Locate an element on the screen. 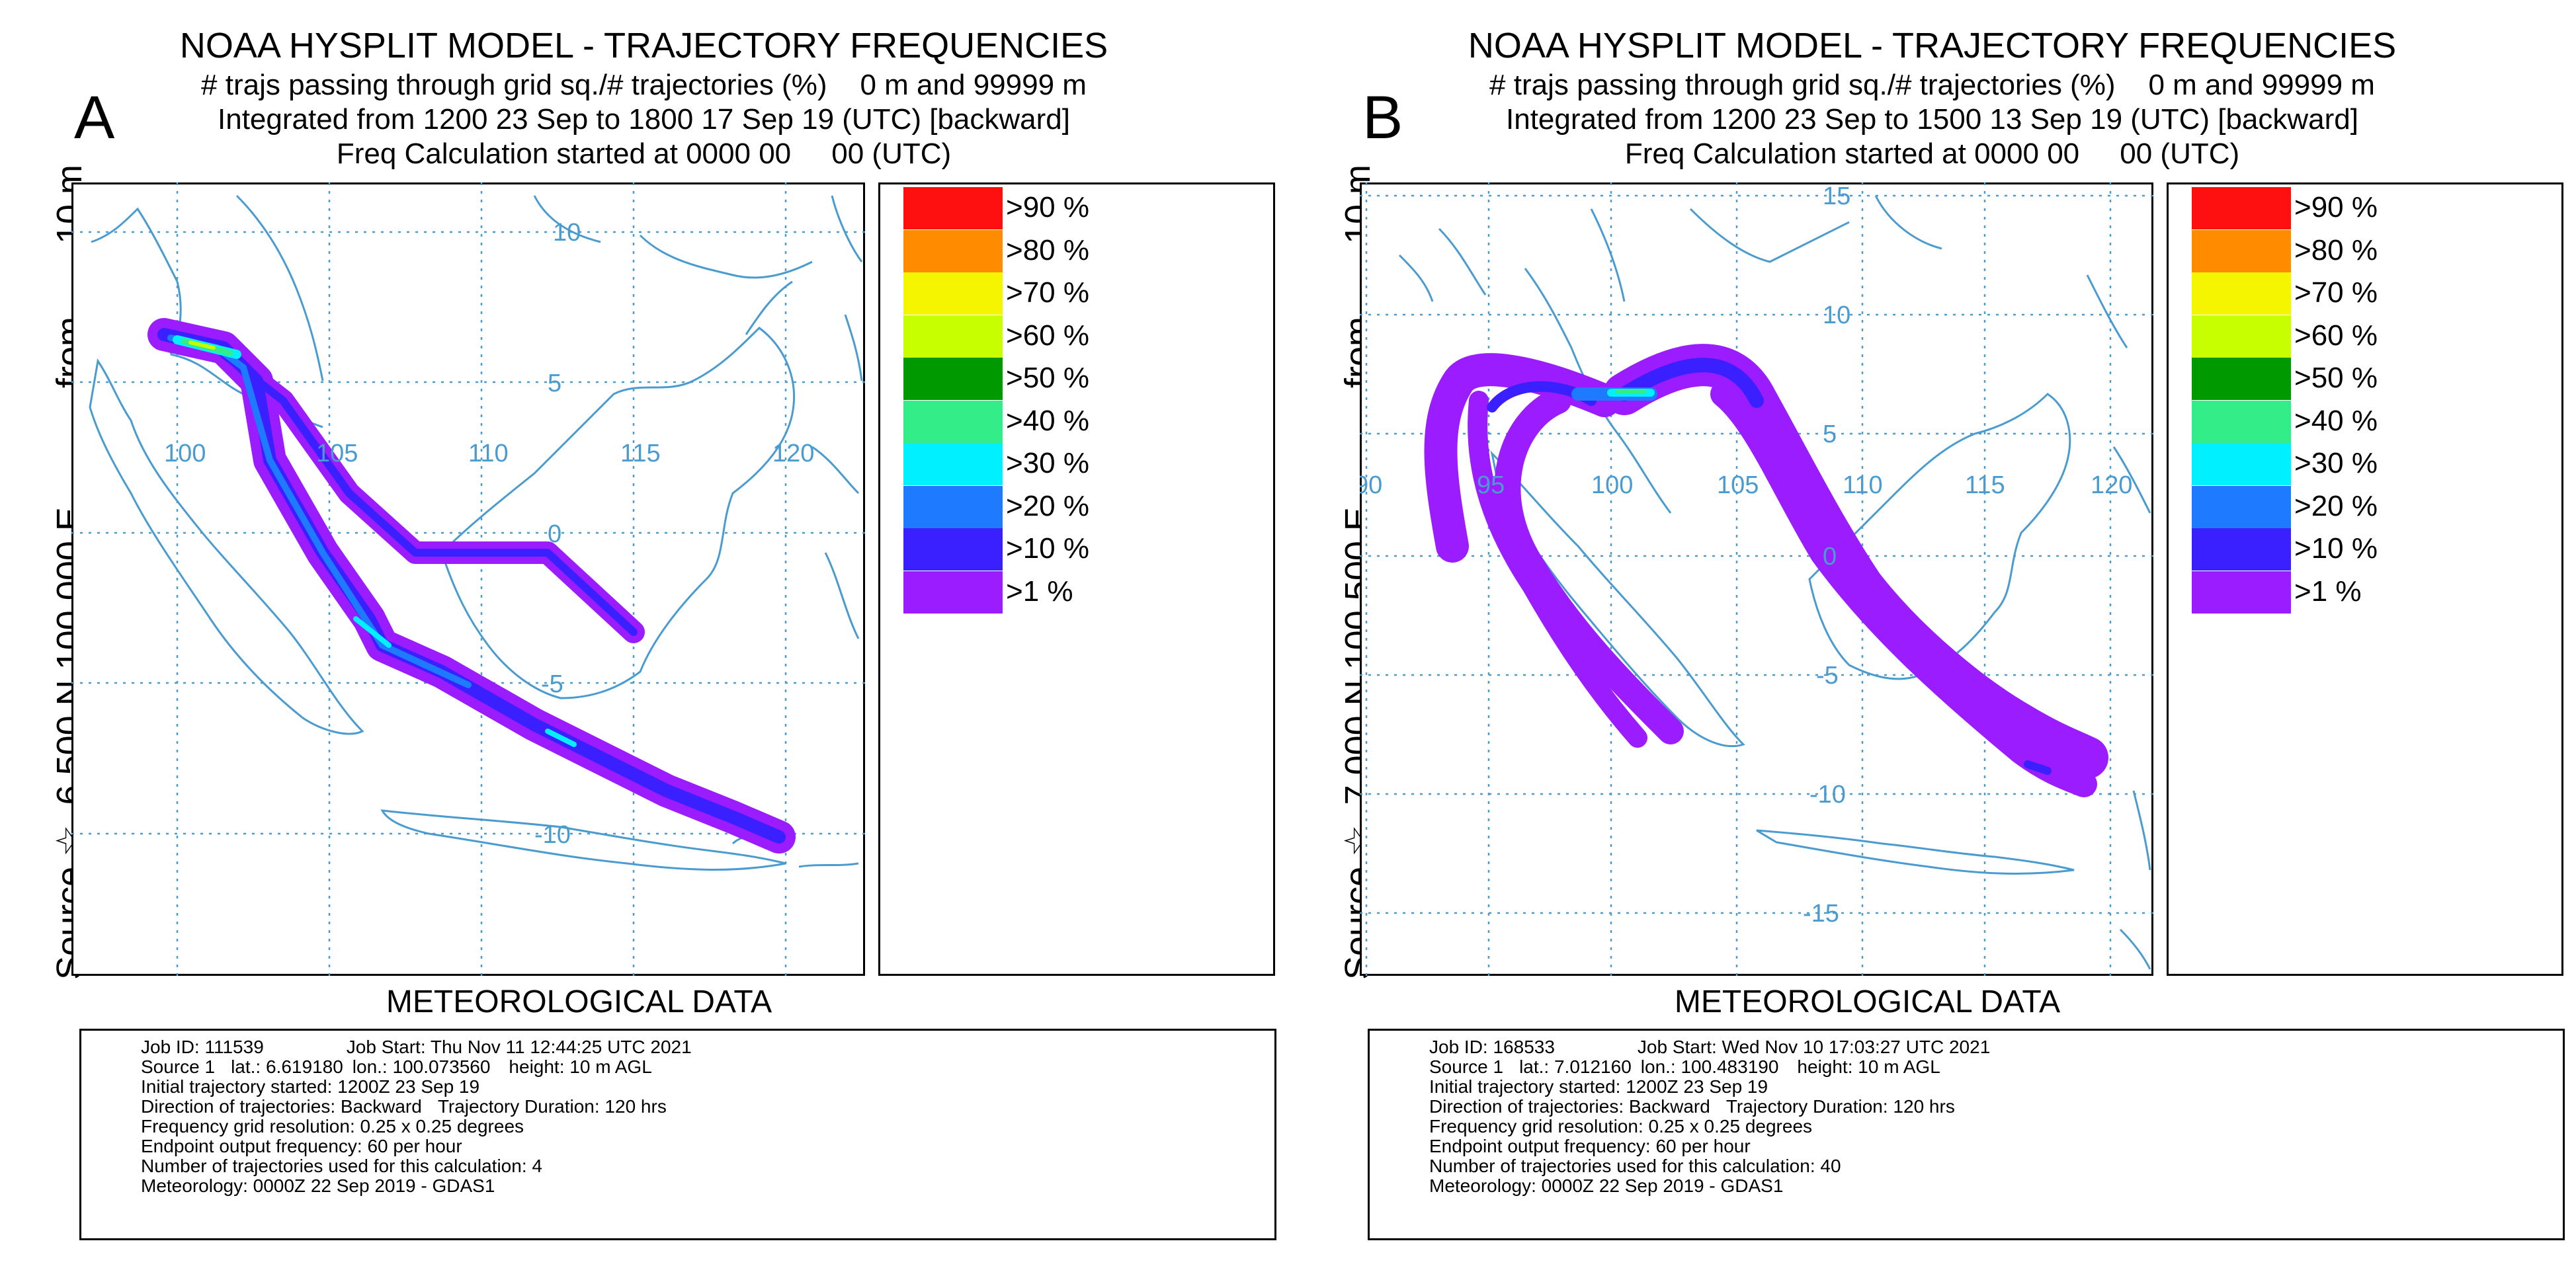 This screenshot has width=2576, height=1272. lon-label: 105 is located at coordinates (337, 453).